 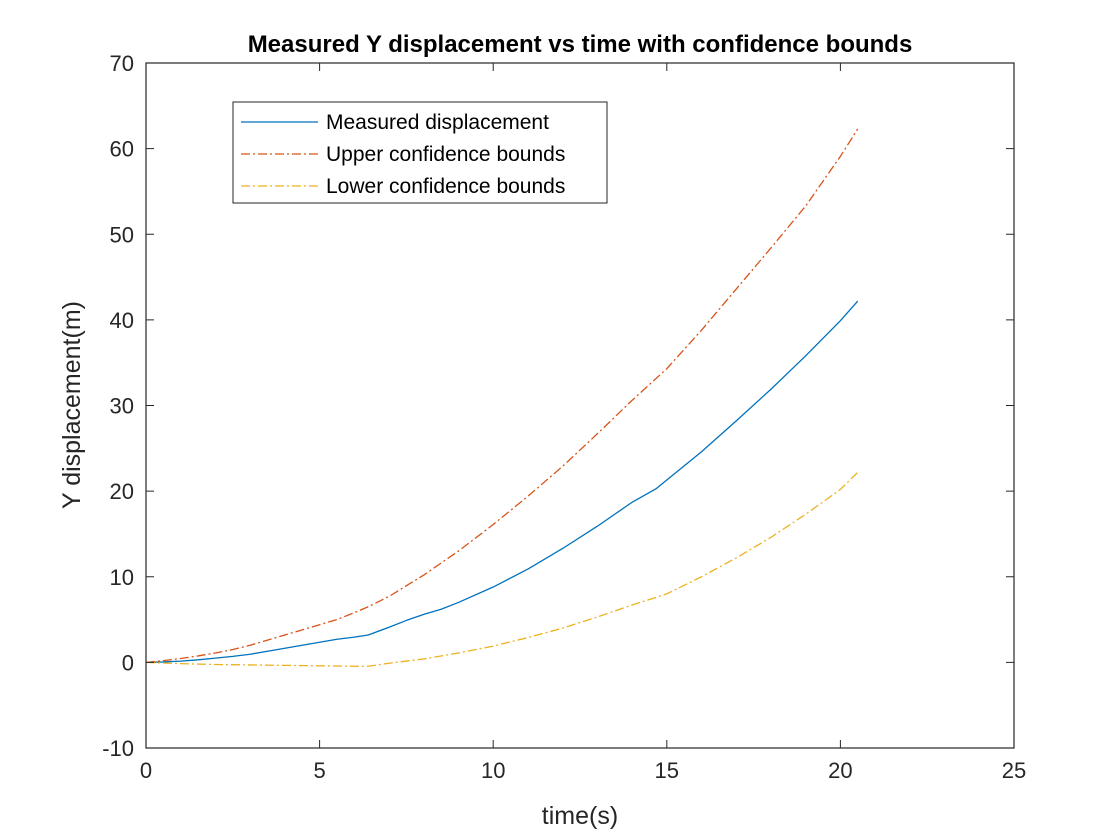 I want to click on y-tick-label: -10, so click(x=118, y=748).